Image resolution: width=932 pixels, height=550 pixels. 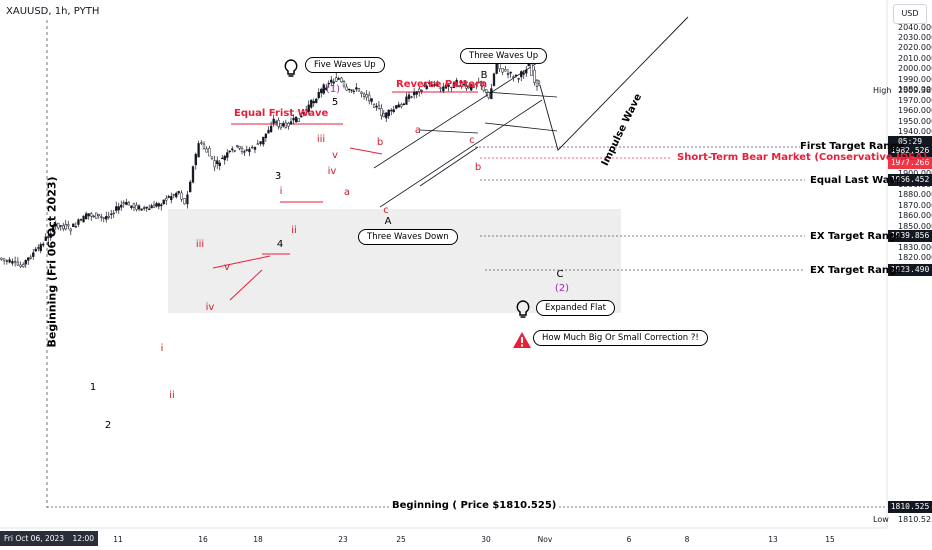 What do you see at coordinates (830, 539) in the screenshot?
I see `time-label: 15` at bounding box center [830, 539].